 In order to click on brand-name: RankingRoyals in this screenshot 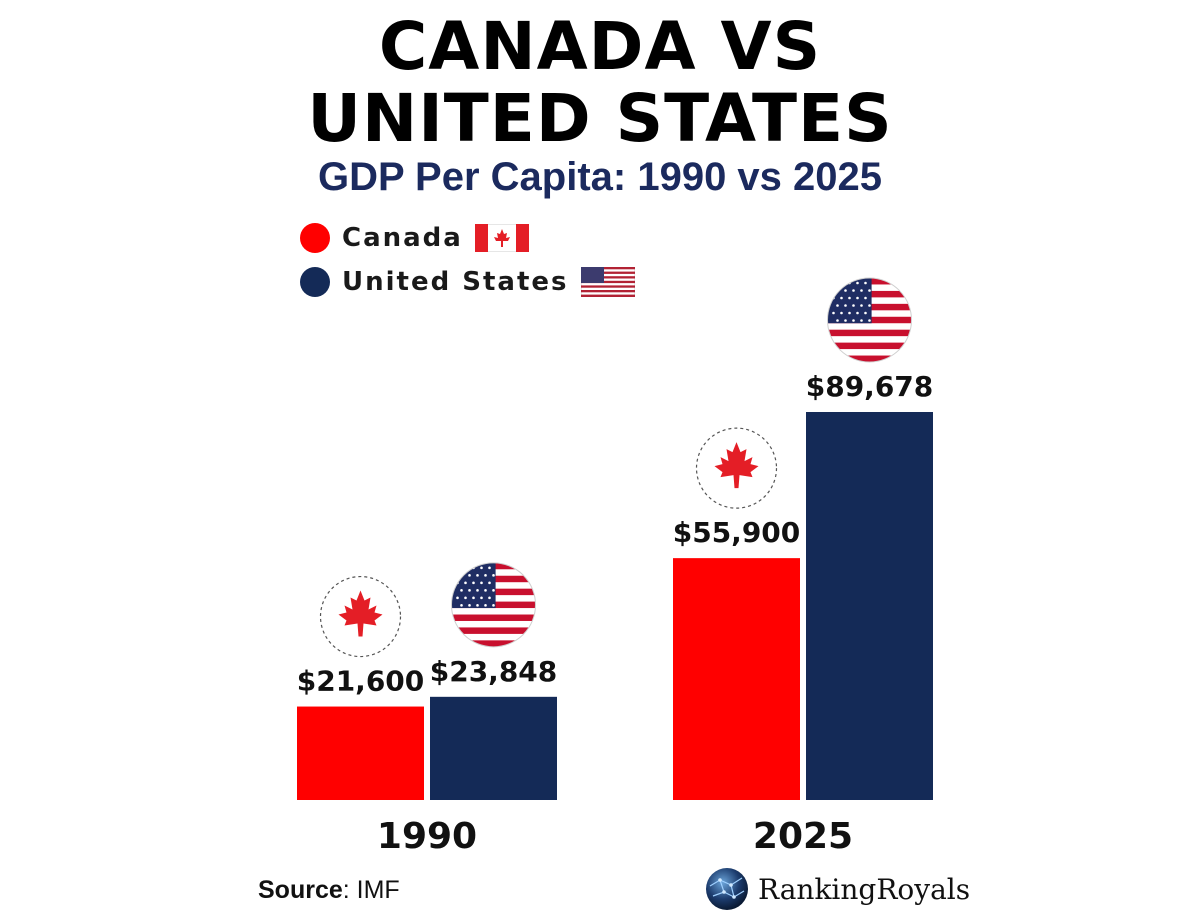, I will do `click(864, 889)`.